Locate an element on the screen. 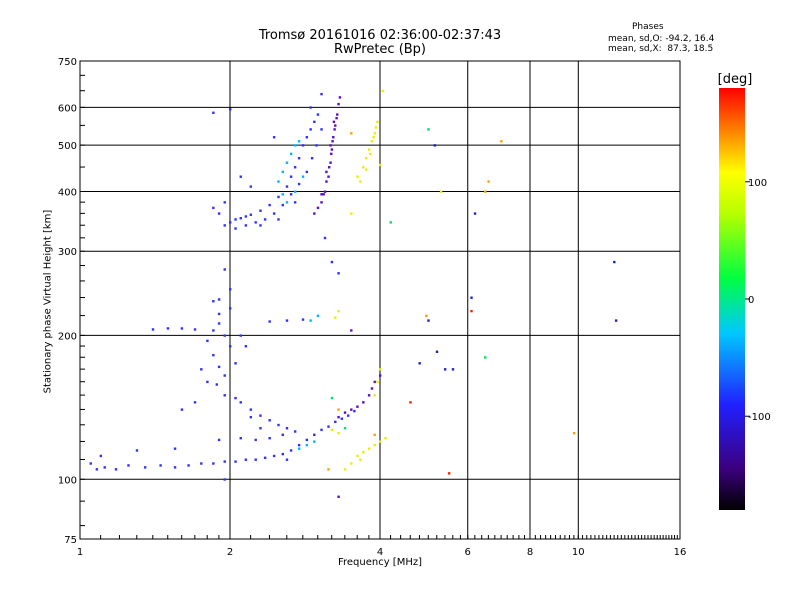  y-tick-label: 200 is located at coordinates (67, 336).